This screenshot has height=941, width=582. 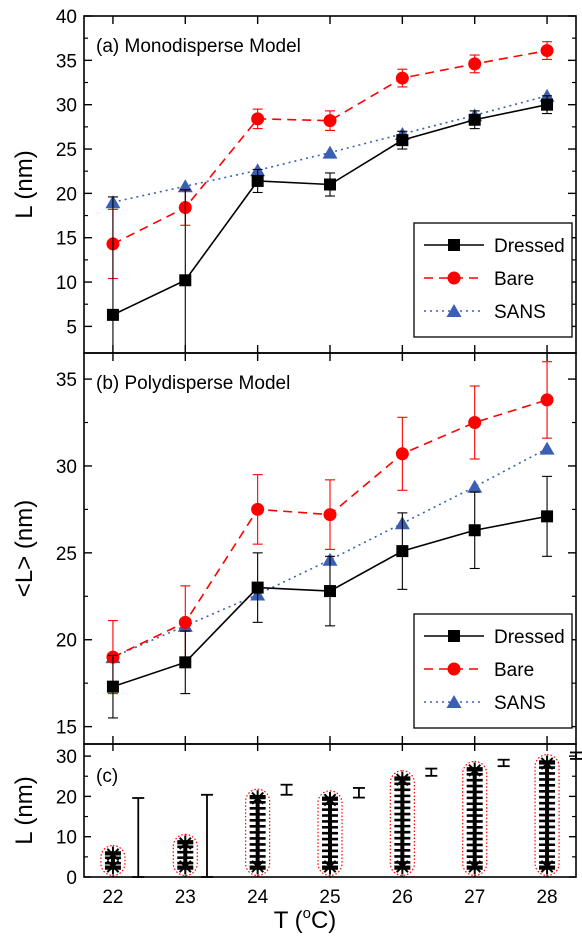 What do you see at coordinates (66, 380) in the screenshot?
I see `panel-b-ytick-label: 35` at bounding box center [66, 380].